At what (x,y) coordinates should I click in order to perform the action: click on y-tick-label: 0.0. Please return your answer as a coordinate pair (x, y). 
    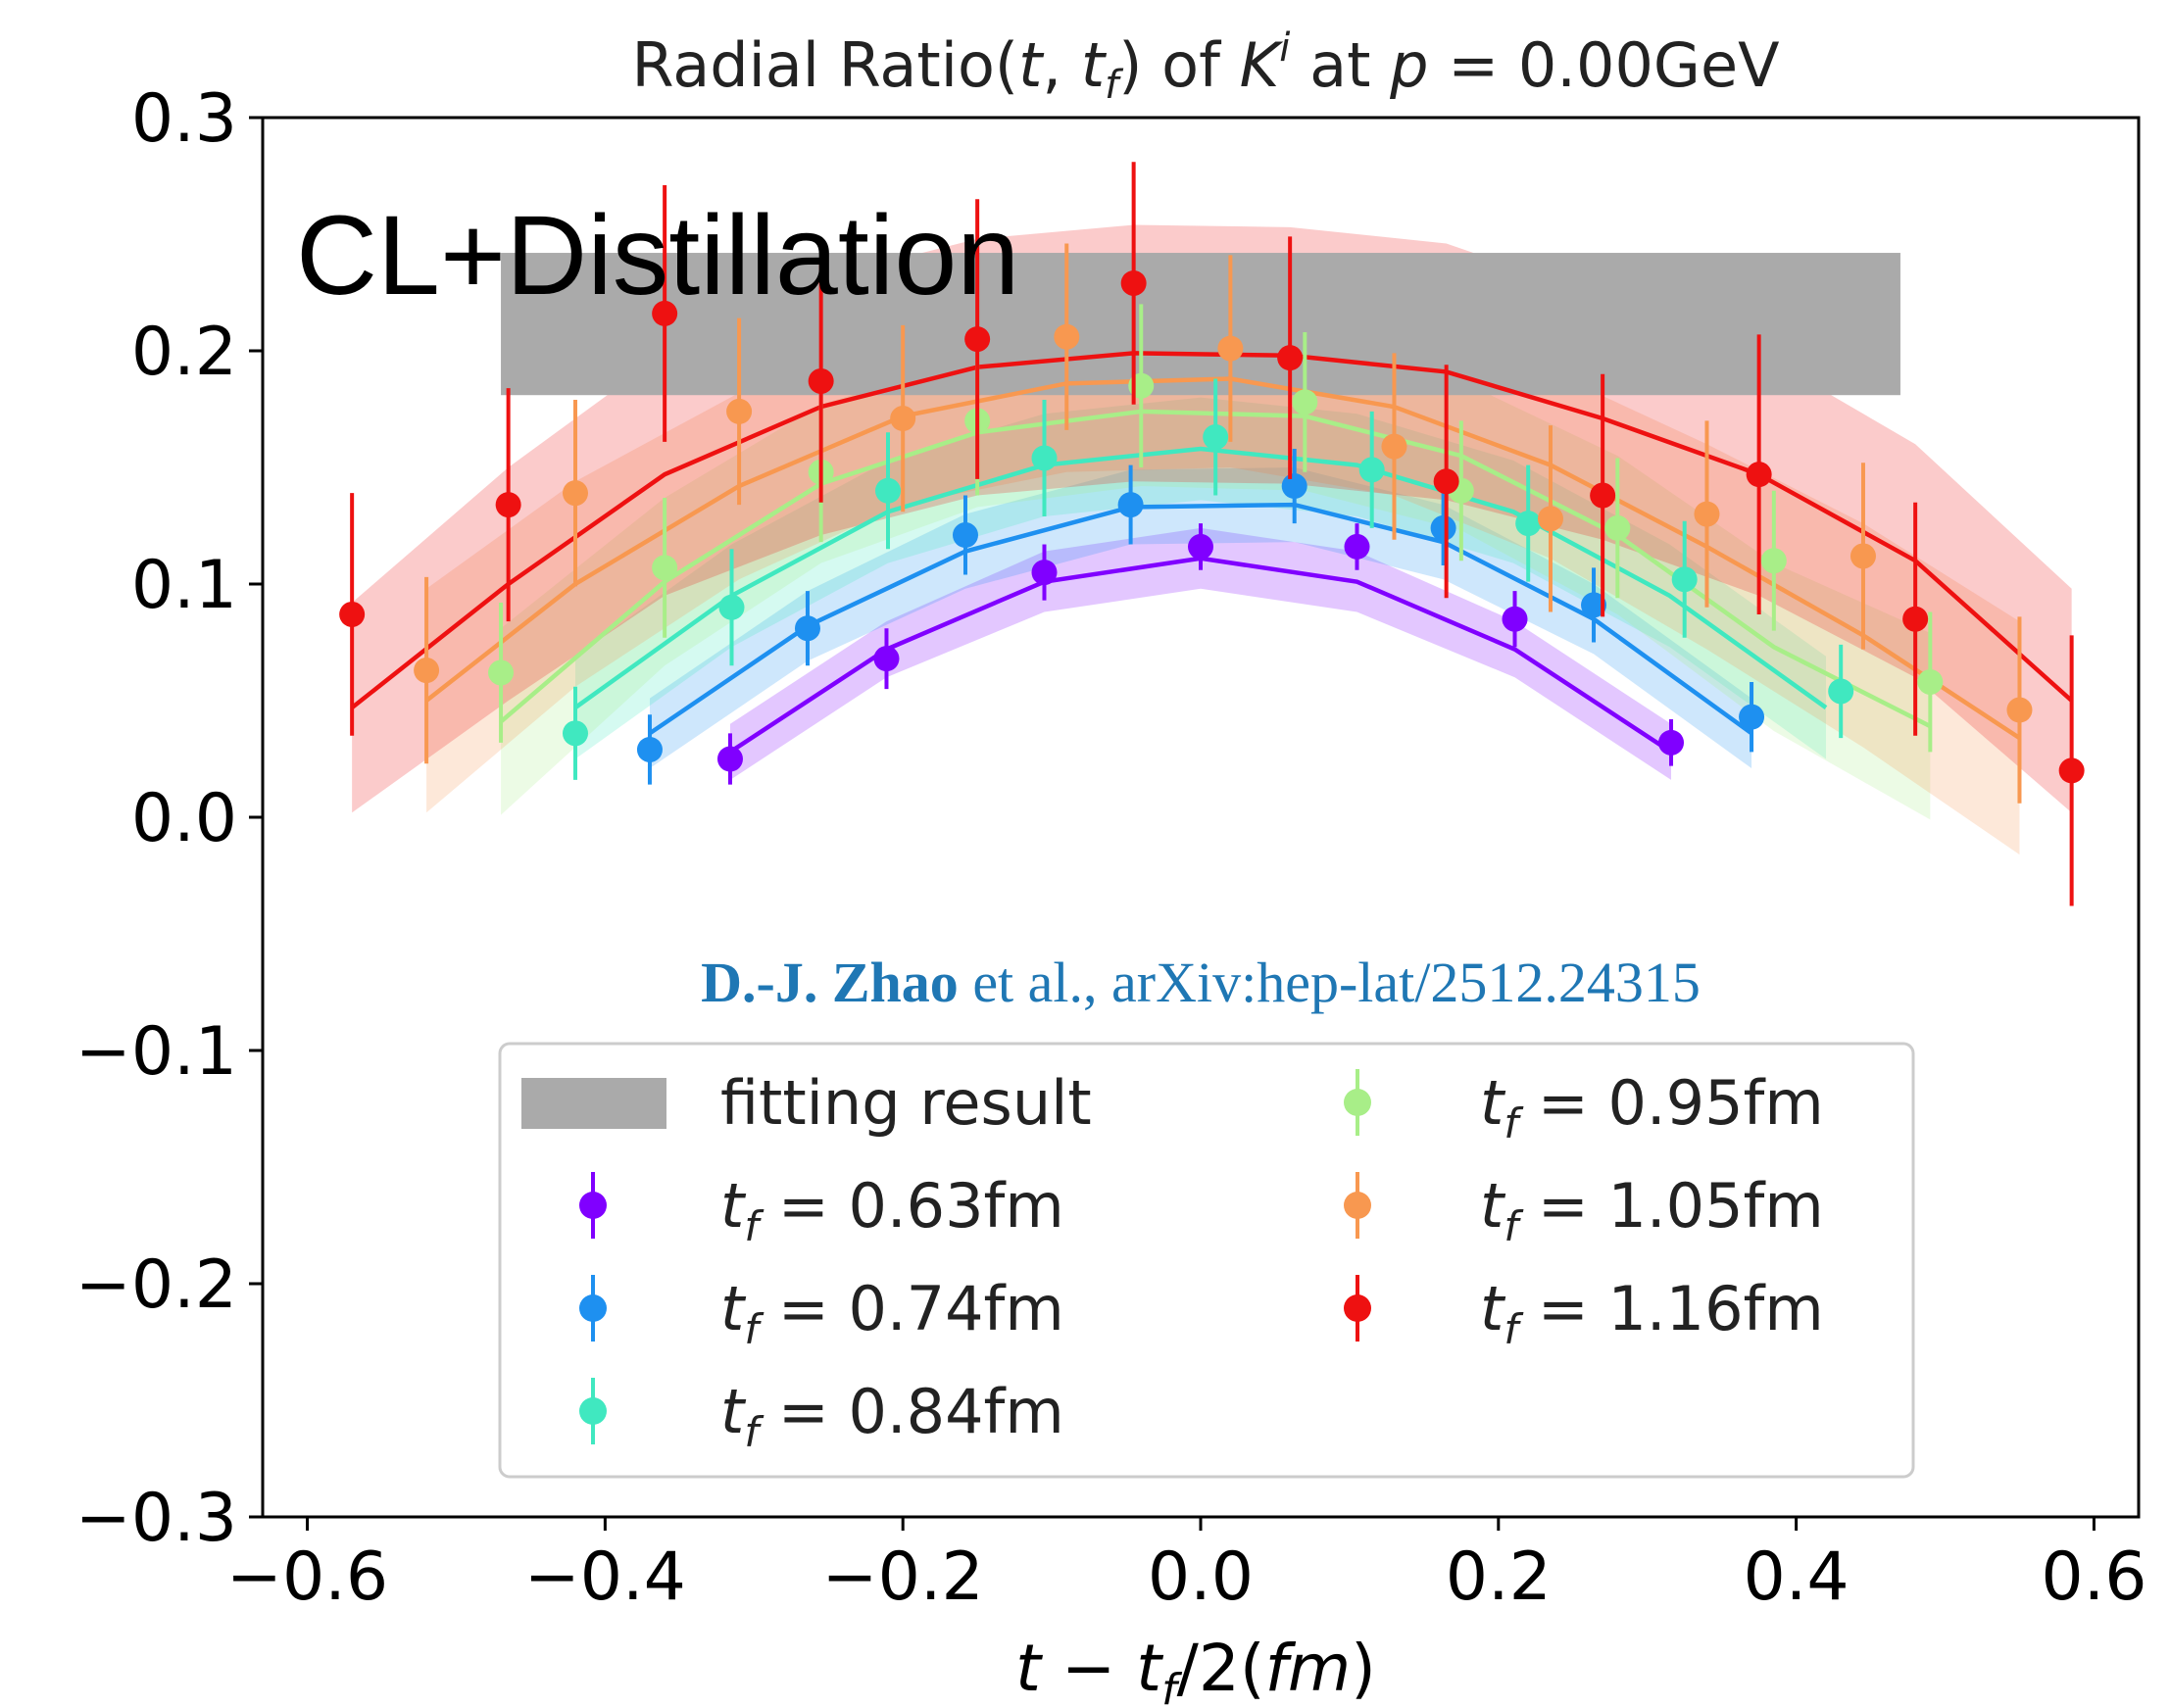
    Looking at the image, I should click on (184, 818).